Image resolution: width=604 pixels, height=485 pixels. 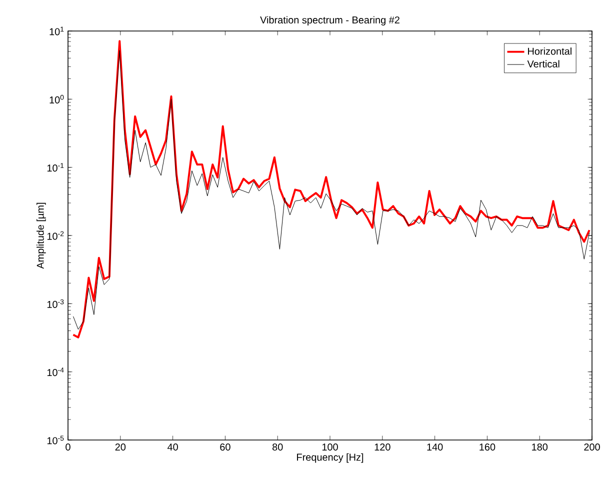 I want to click on chart-title: Vibration spectrum - Bearing #2, so click(x=330, y=21).